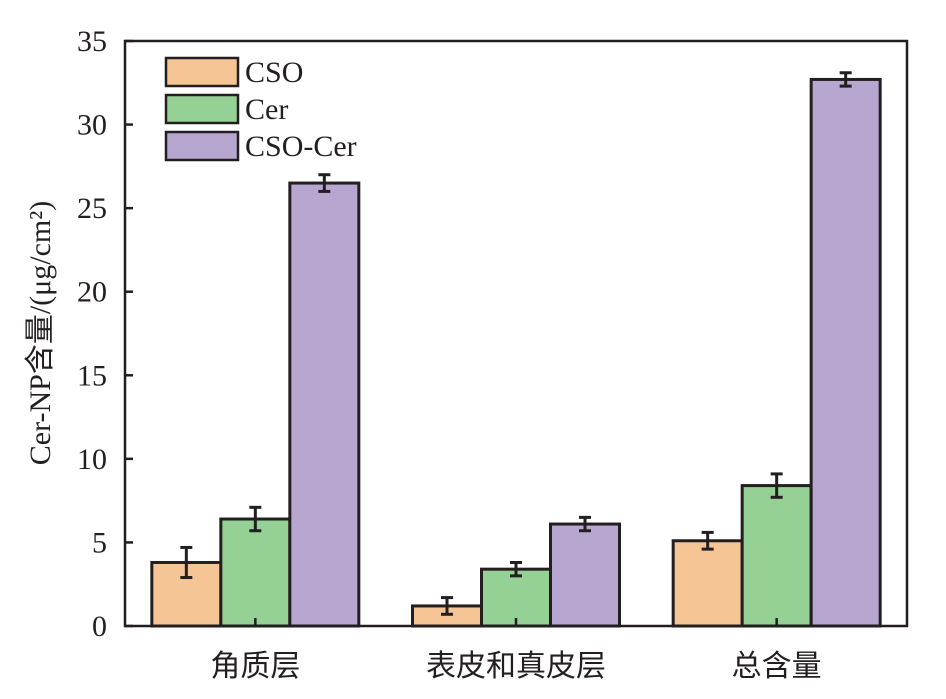 The width and height of the screenshot is (946, 699). What do you see at coordinates (301, 146) in the screenshot?
I see `legend-label-cso-cer: CSO-Cer` at bounding box center [301, 146].